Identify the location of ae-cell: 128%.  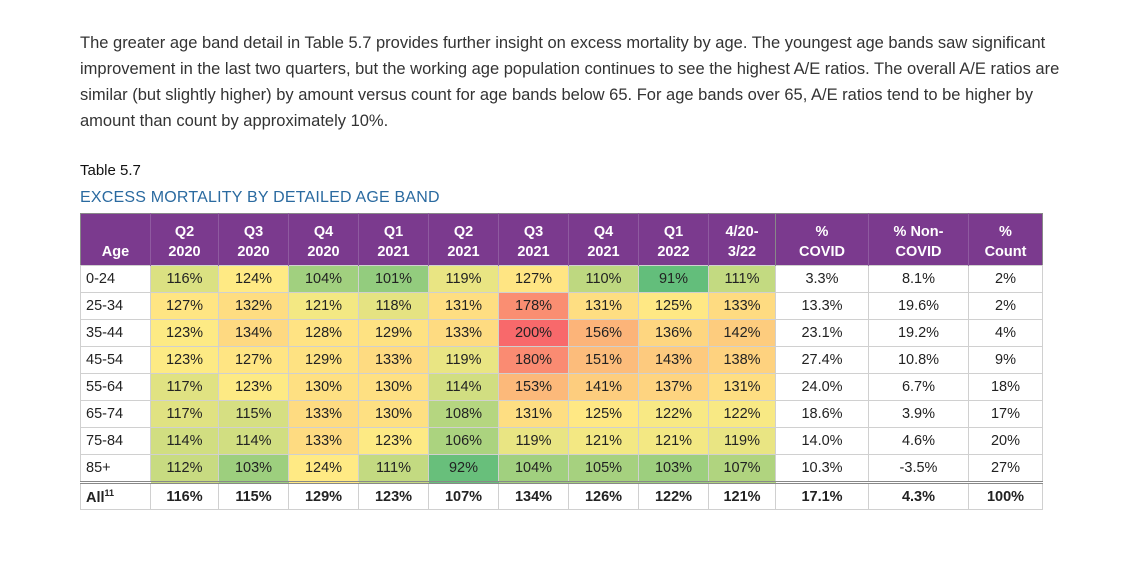
(323, 333).